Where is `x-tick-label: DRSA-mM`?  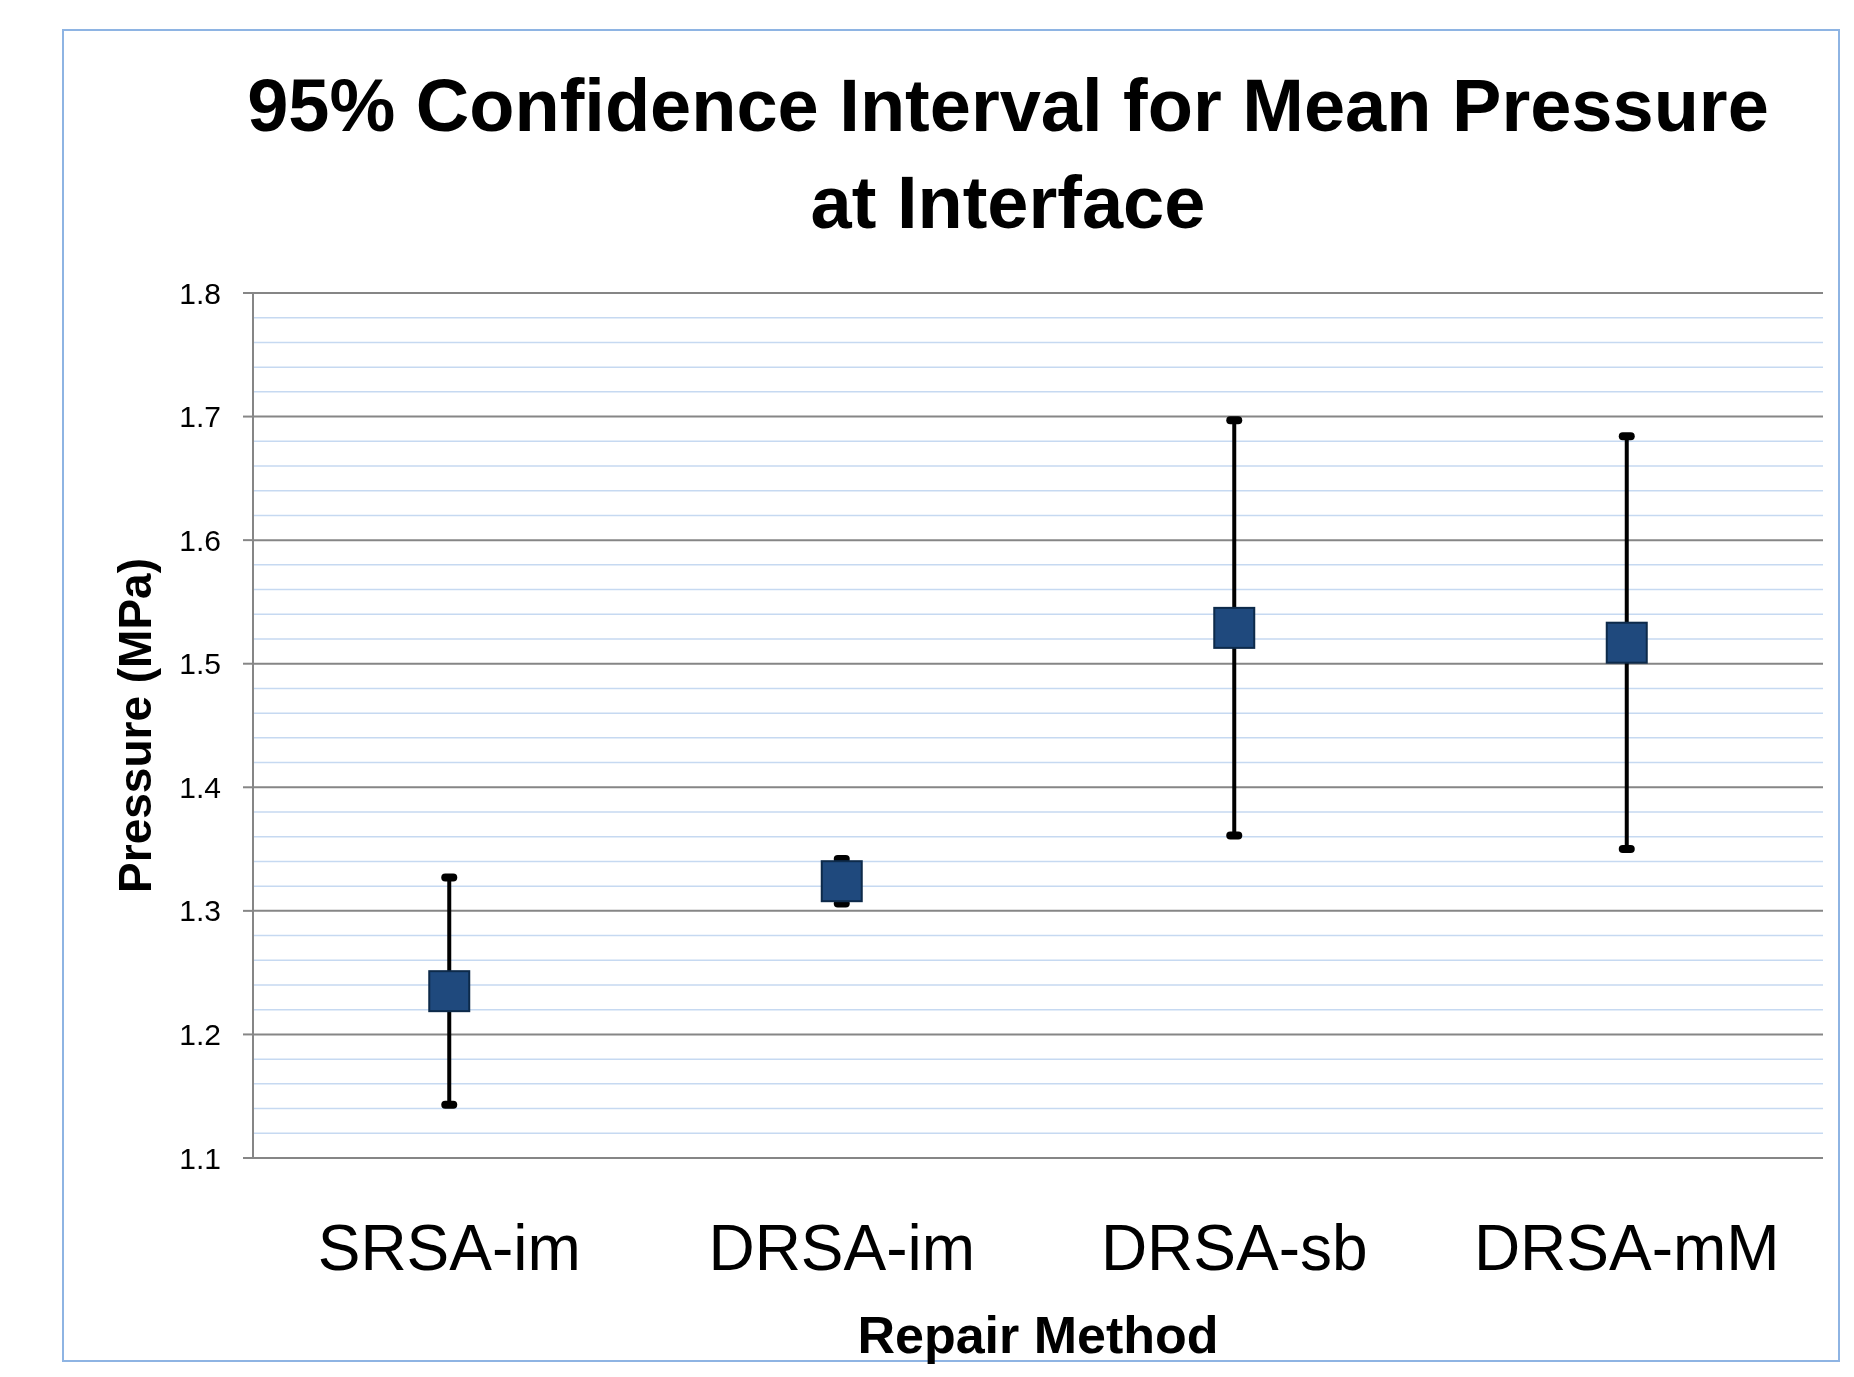
x-tick-label: DRSA-mM is located at coordinates (1626, 1248).